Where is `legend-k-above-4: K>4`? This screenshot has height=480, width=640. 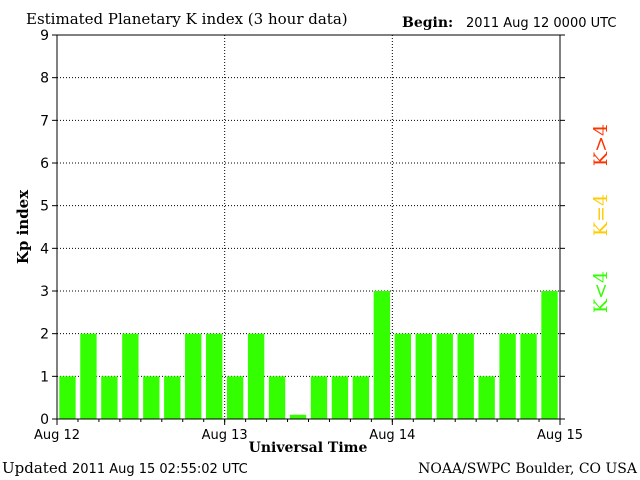 legend-k-above-4: K>4 is located at coordinates (601, 145).